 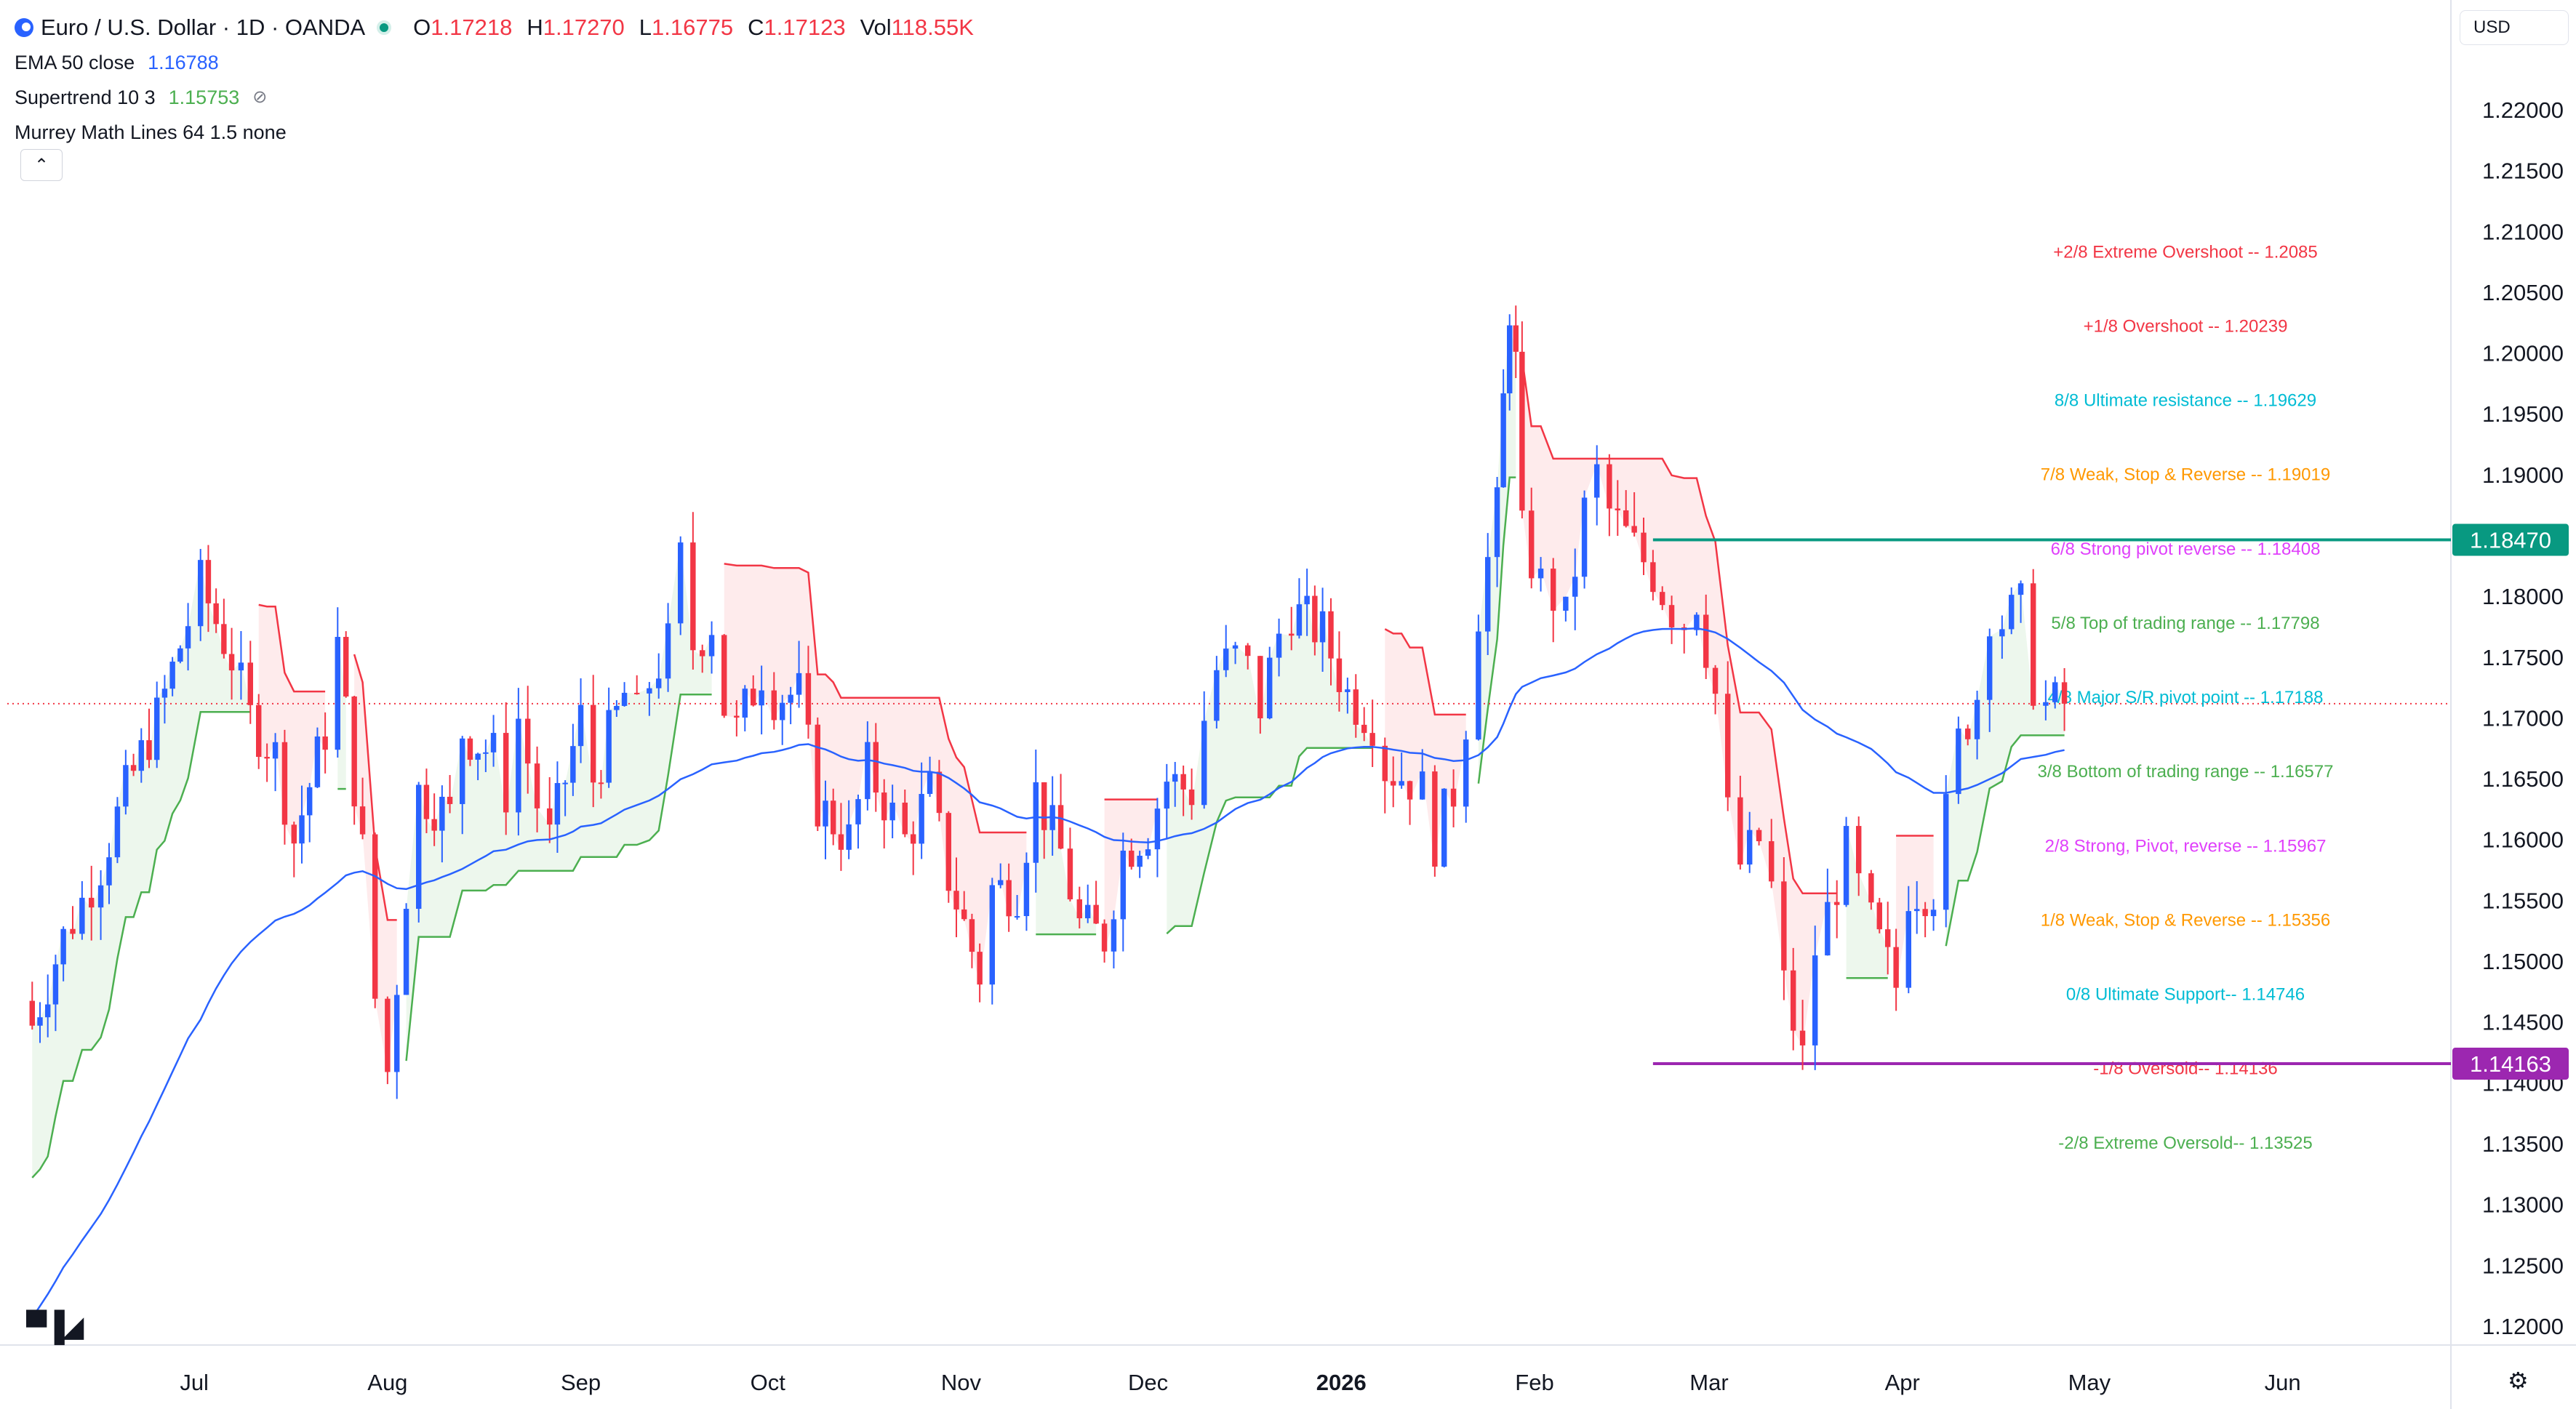 I want to click on indicator-murrey: Murrey Math Lines 64 1.5 none, so click(x=494, y=132).